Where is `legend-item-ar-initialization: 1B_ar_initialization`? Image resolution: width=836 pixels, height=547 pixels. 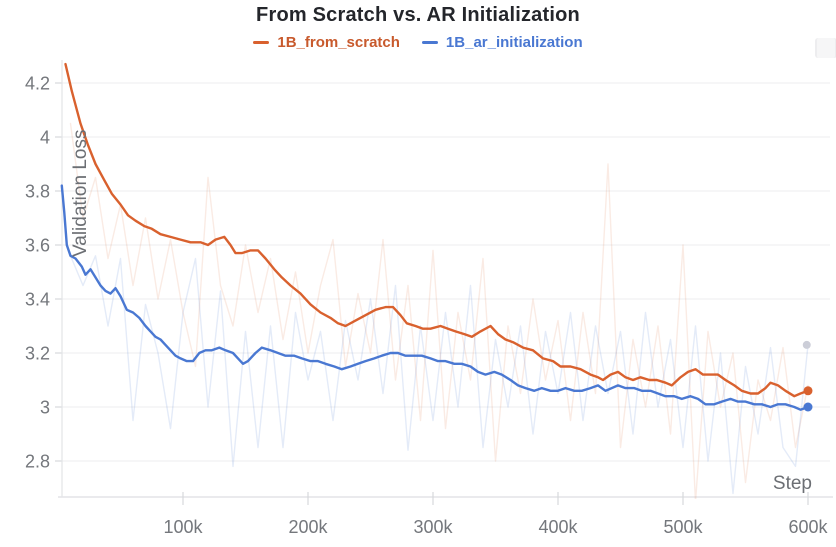
legend-item-ar-initialization: 1B_ar_initialization is located at coordinates (502, 42).